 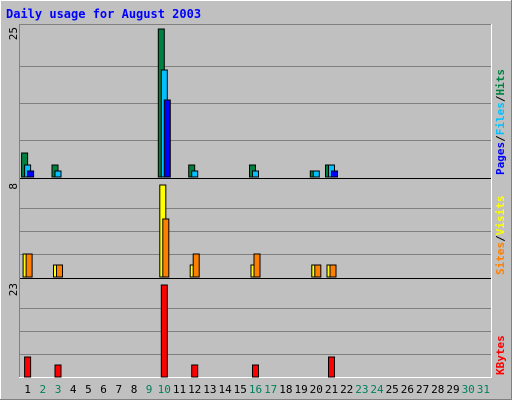 I want to click on x-tick-label-day-2: 2, so click(x=42, y=389).